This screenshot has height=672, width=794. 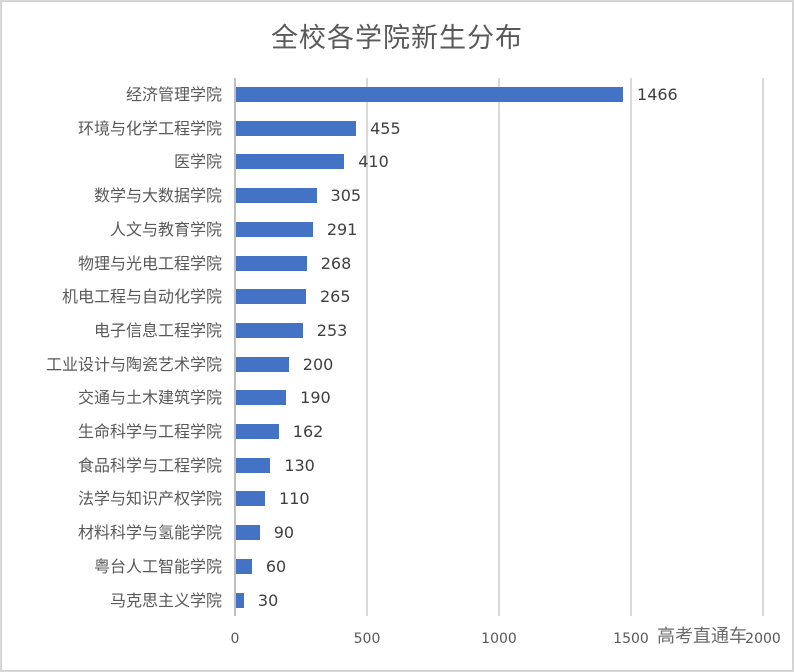 What do you see at coordinates (397, 162) in the screenshot?
I see `bar-row: 医学院 410` at bounding box center [397, 162].